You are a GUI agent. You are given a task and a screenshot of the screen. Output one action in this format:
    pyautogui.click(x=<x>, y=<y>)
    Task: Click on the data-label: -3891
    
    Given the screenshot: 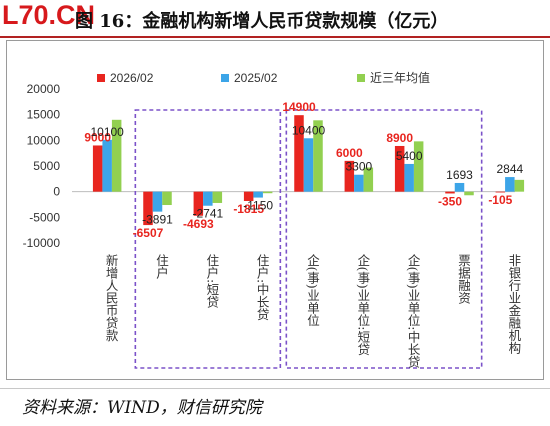 What is the action you would take?
    pyautogui.click(x=157, y=220)
    